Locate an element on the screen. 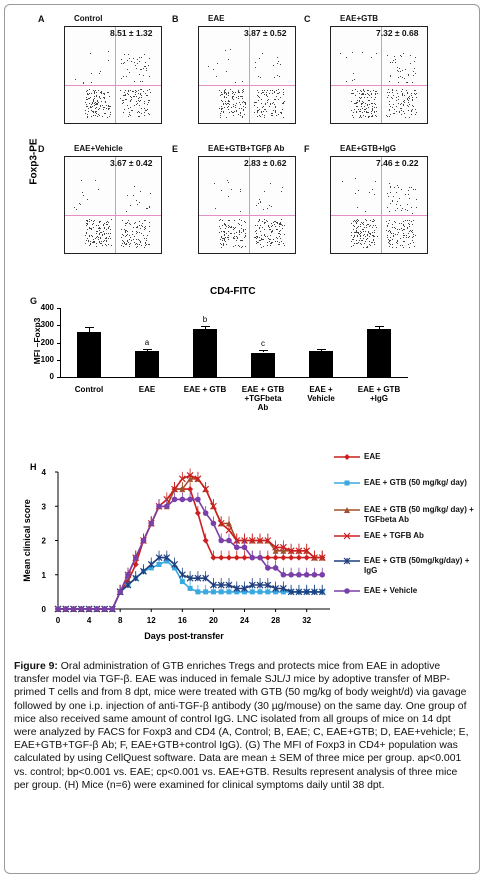 Image resolution: width=486 pixels, height=879 pixels. facs-panel-value: 2.83 ± 0.62 is located at coordinates (265, 163).